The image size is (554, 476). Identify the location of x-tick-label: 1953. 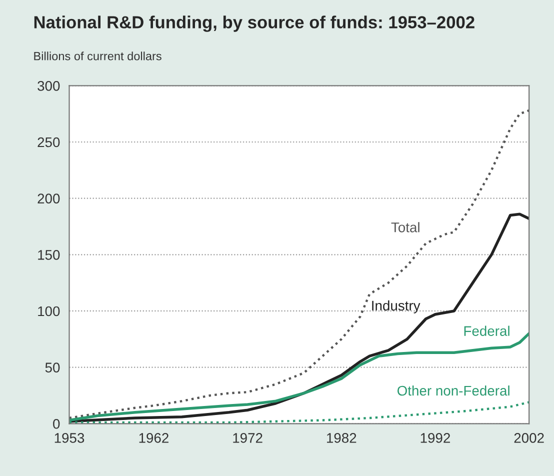
(69, 438).